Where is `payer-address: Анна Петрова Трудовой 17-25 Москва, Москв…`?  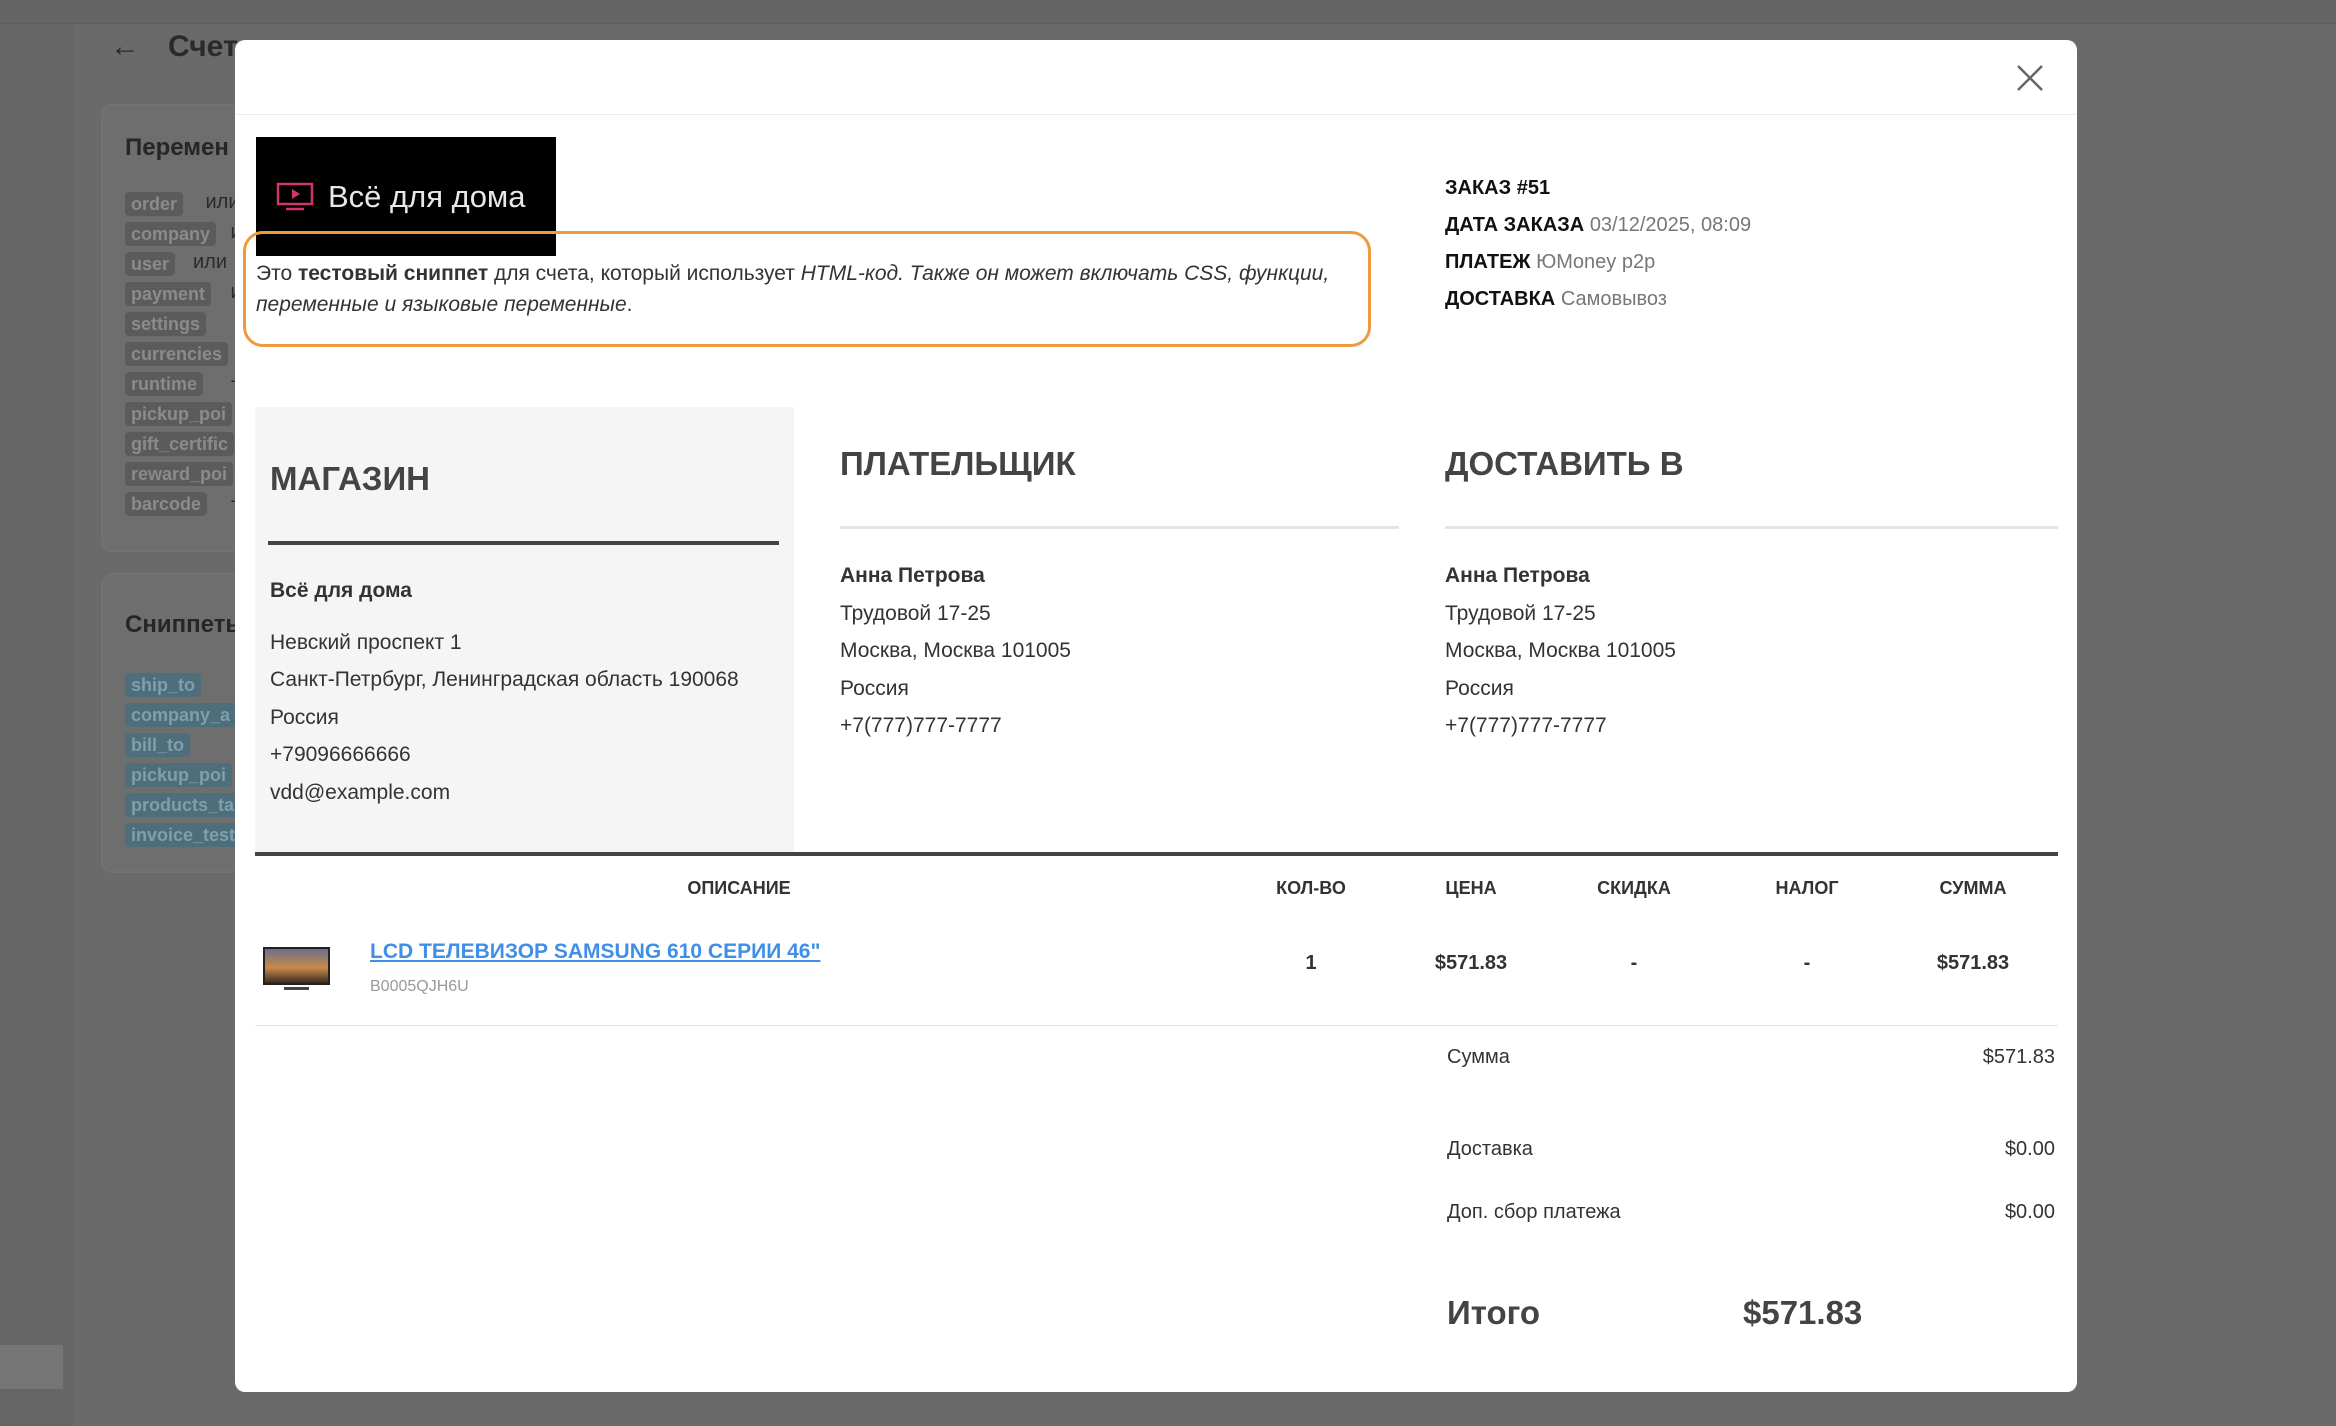 payer-address: Анна Петрова Трудовой 17-25 Москва, Москв… is located at coordinates (955, 651).